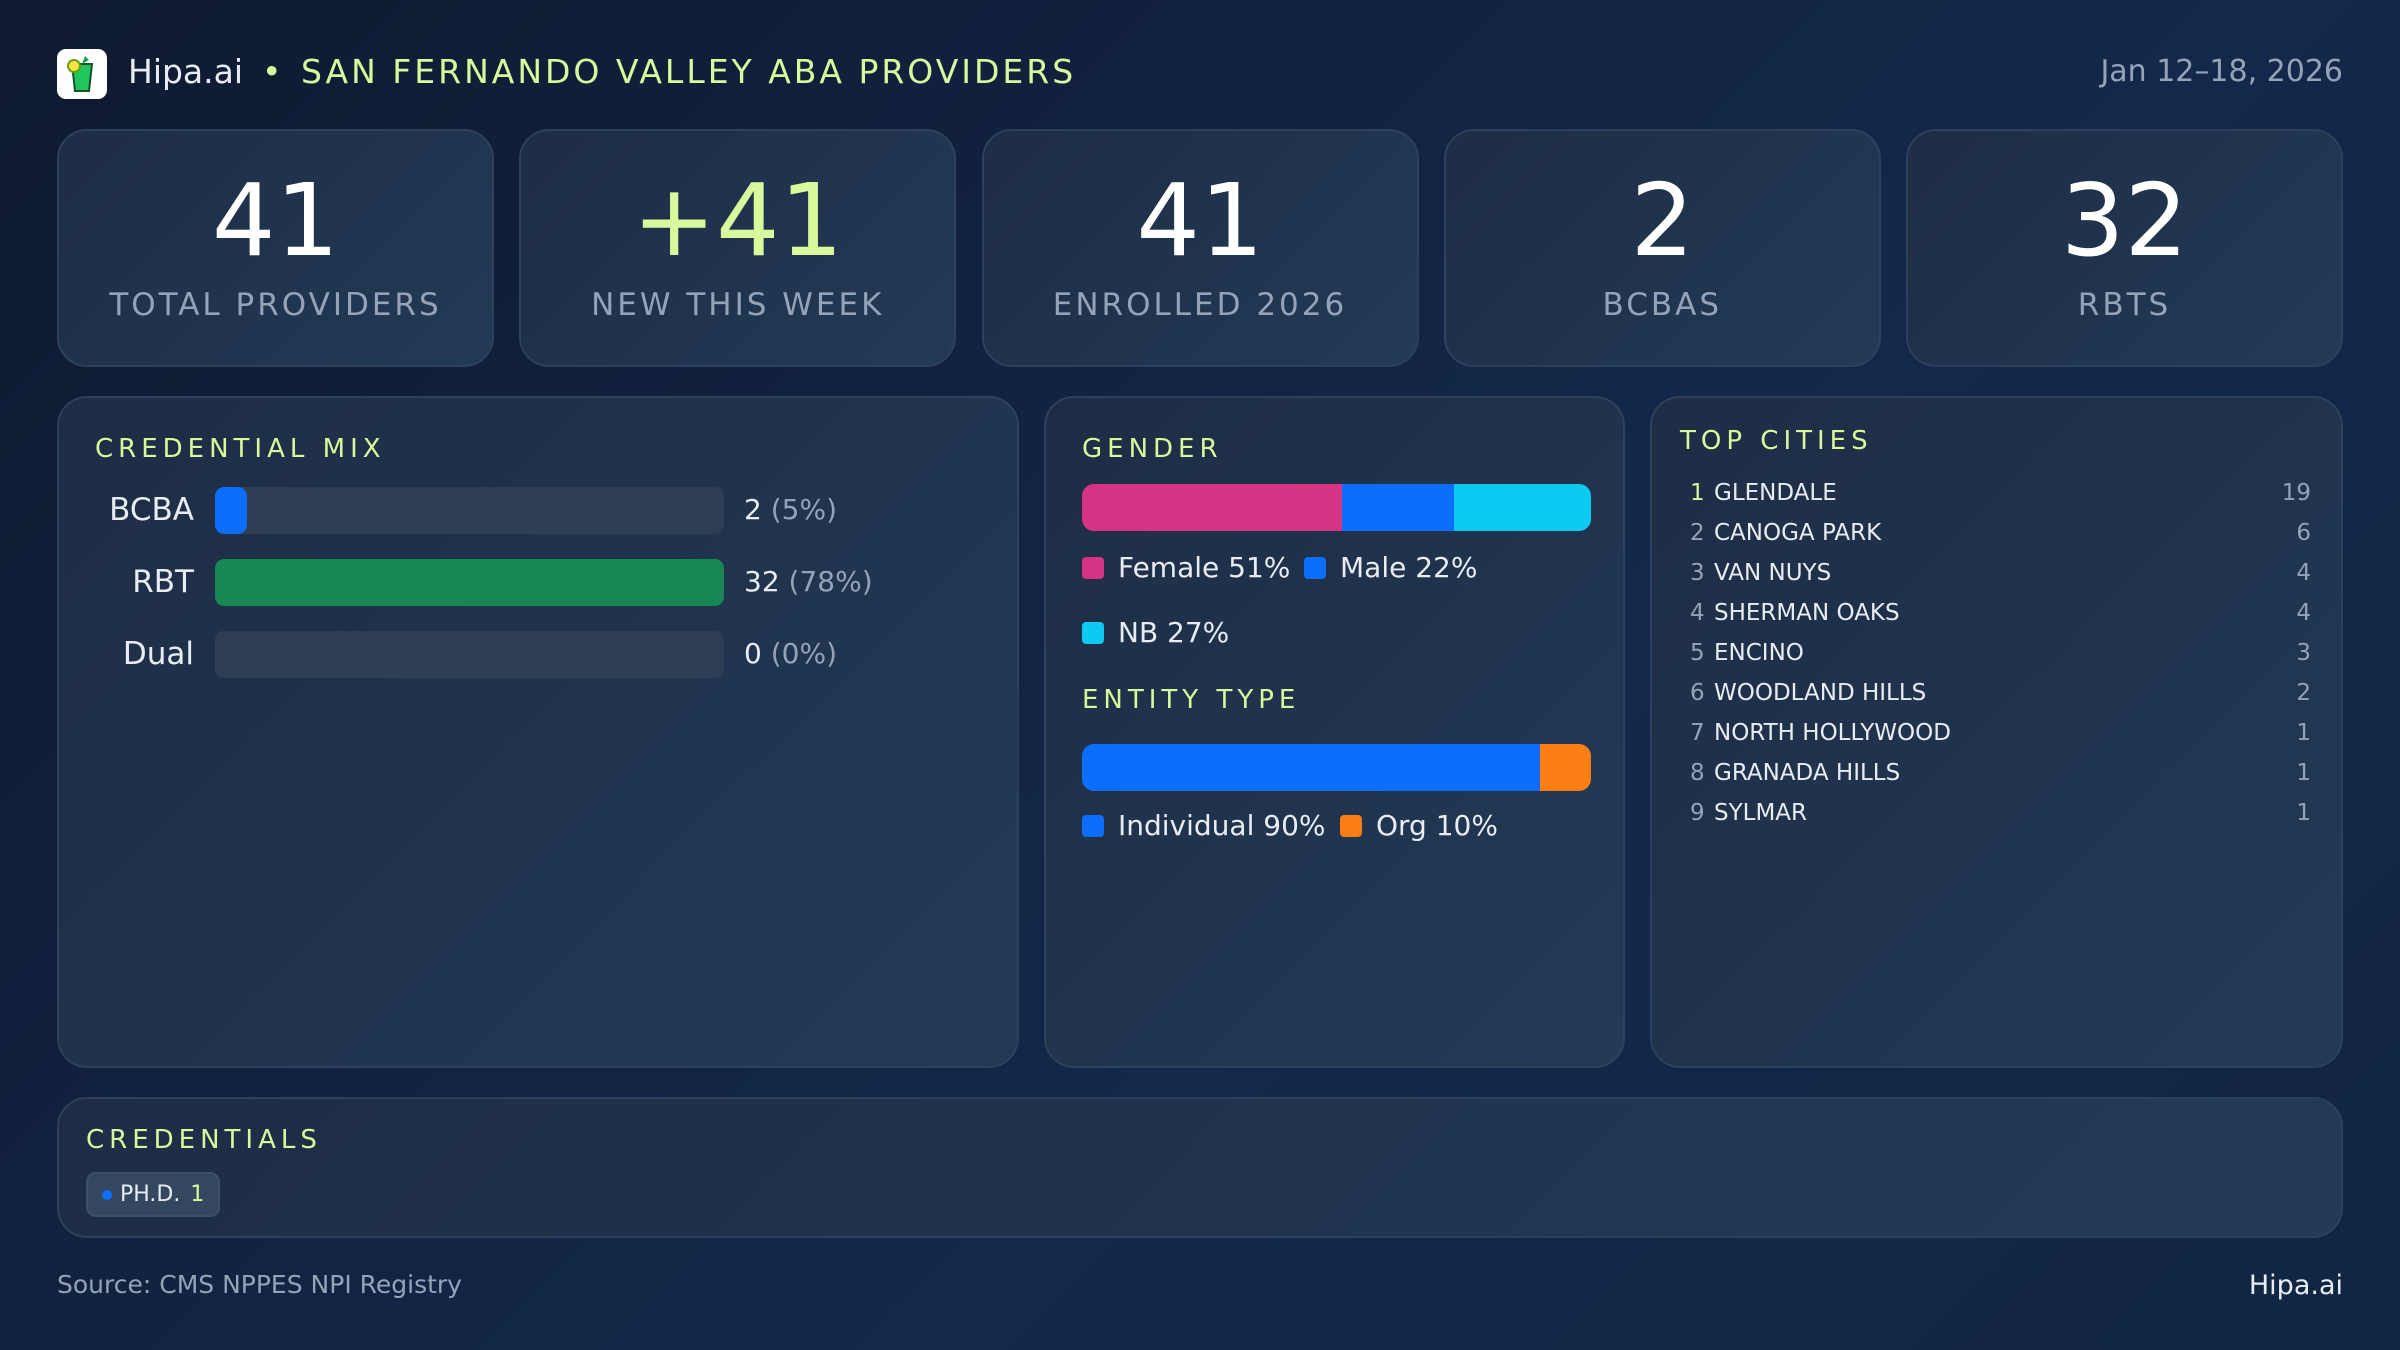 The height and width of the screenshot is (1350, 2400). What do you see at coordinates (1191, 700) in the screenshot?
I see `section-title: ENTITY TYPE` at bounding box center [1191, 700].